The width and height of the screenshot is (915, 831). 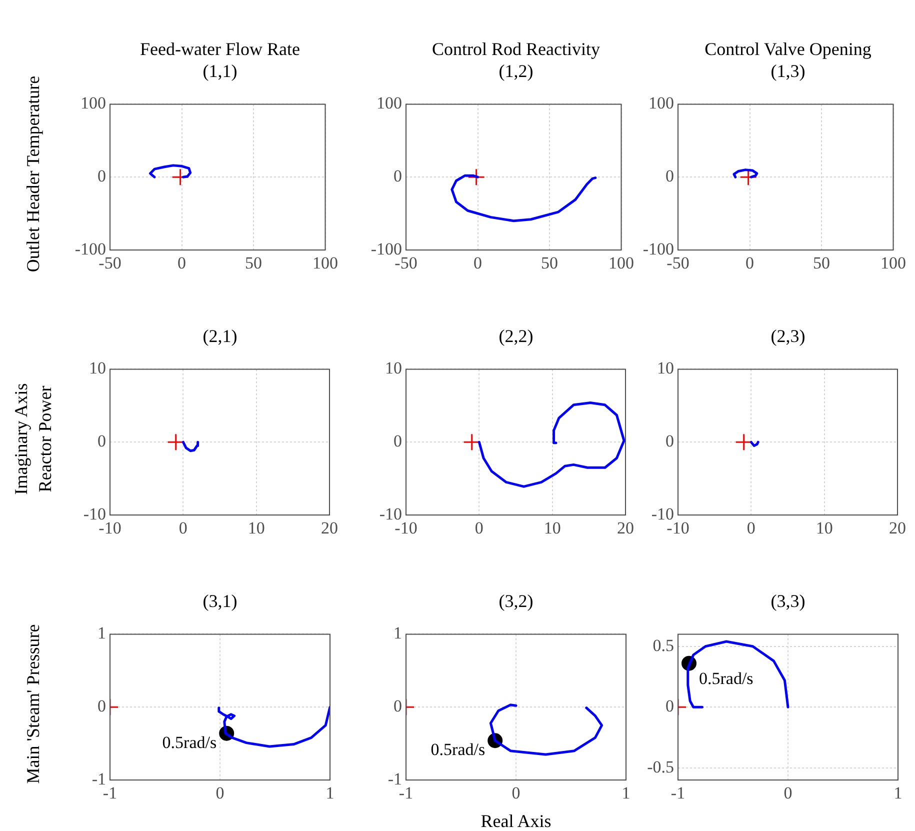 What do you see at coordinates (663, 645) in the screenshot?
I see `y-tick-label: 0.5` at bounding box center [663, 645].